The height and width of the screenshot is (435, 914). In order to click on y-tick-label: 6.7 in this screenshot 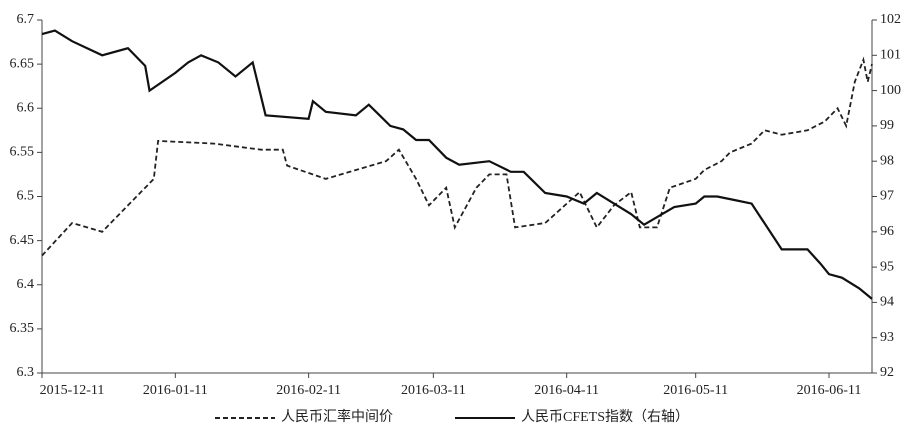, I will do `click(26, 19)`.